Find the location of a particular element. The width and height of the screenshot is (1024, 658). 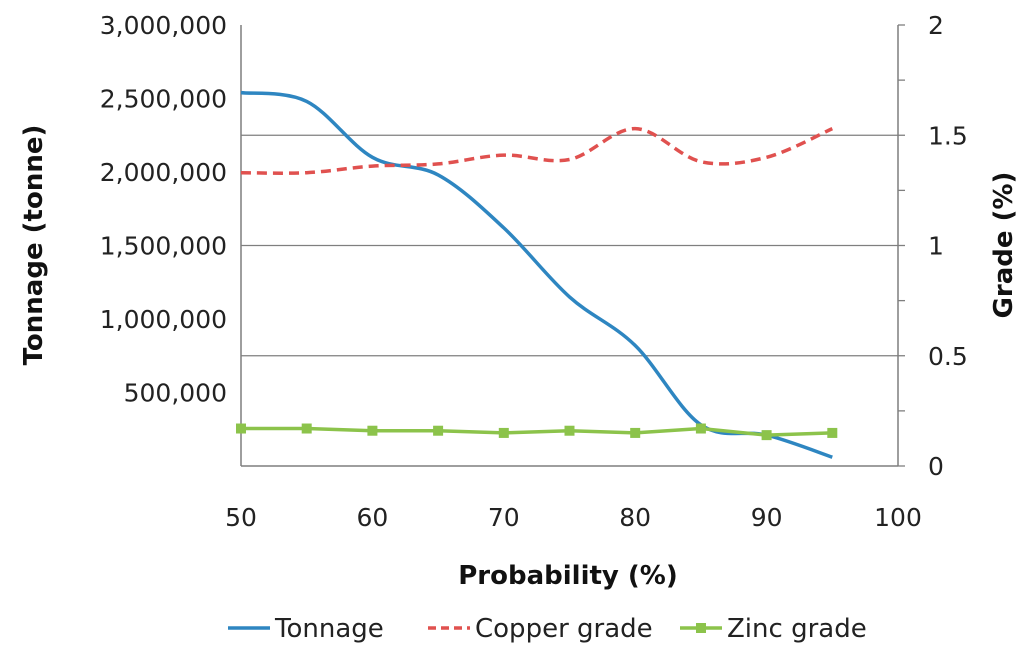

right-tick-label: 0 is located at coordinates (936, 466).